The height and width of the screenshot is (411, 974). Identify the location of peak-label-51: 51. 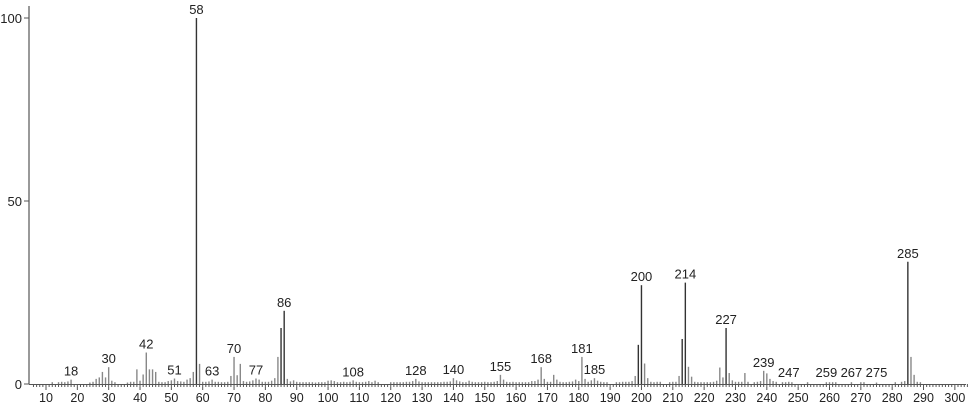
(174, 370).